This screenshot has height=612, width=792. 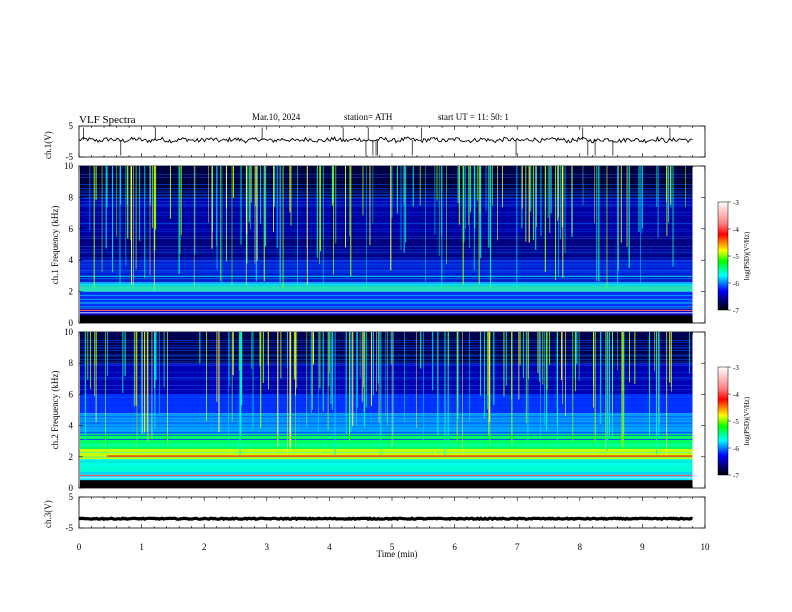 I want to click on emission-band, so click(x=386, y=288).